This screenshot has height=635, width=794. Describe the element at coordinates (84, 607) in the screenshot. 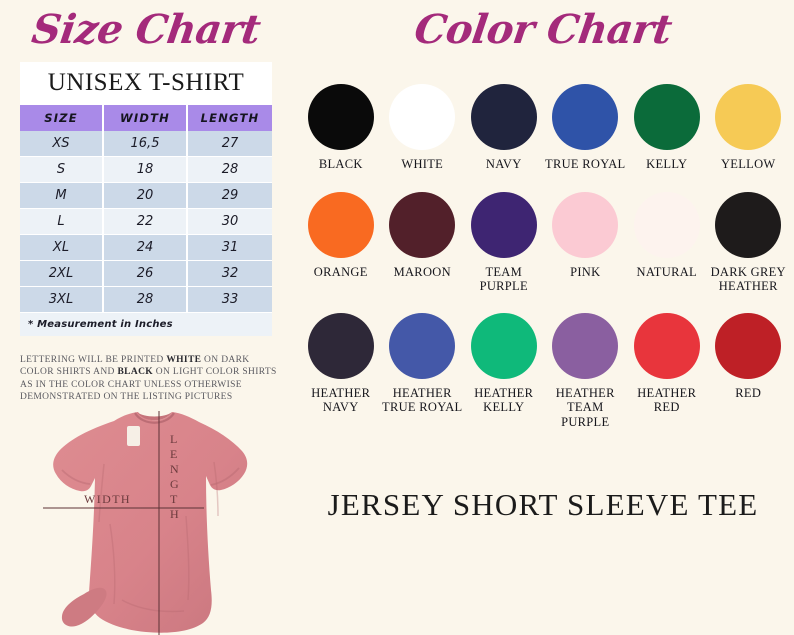

I see `tshirt-knot` at that location.